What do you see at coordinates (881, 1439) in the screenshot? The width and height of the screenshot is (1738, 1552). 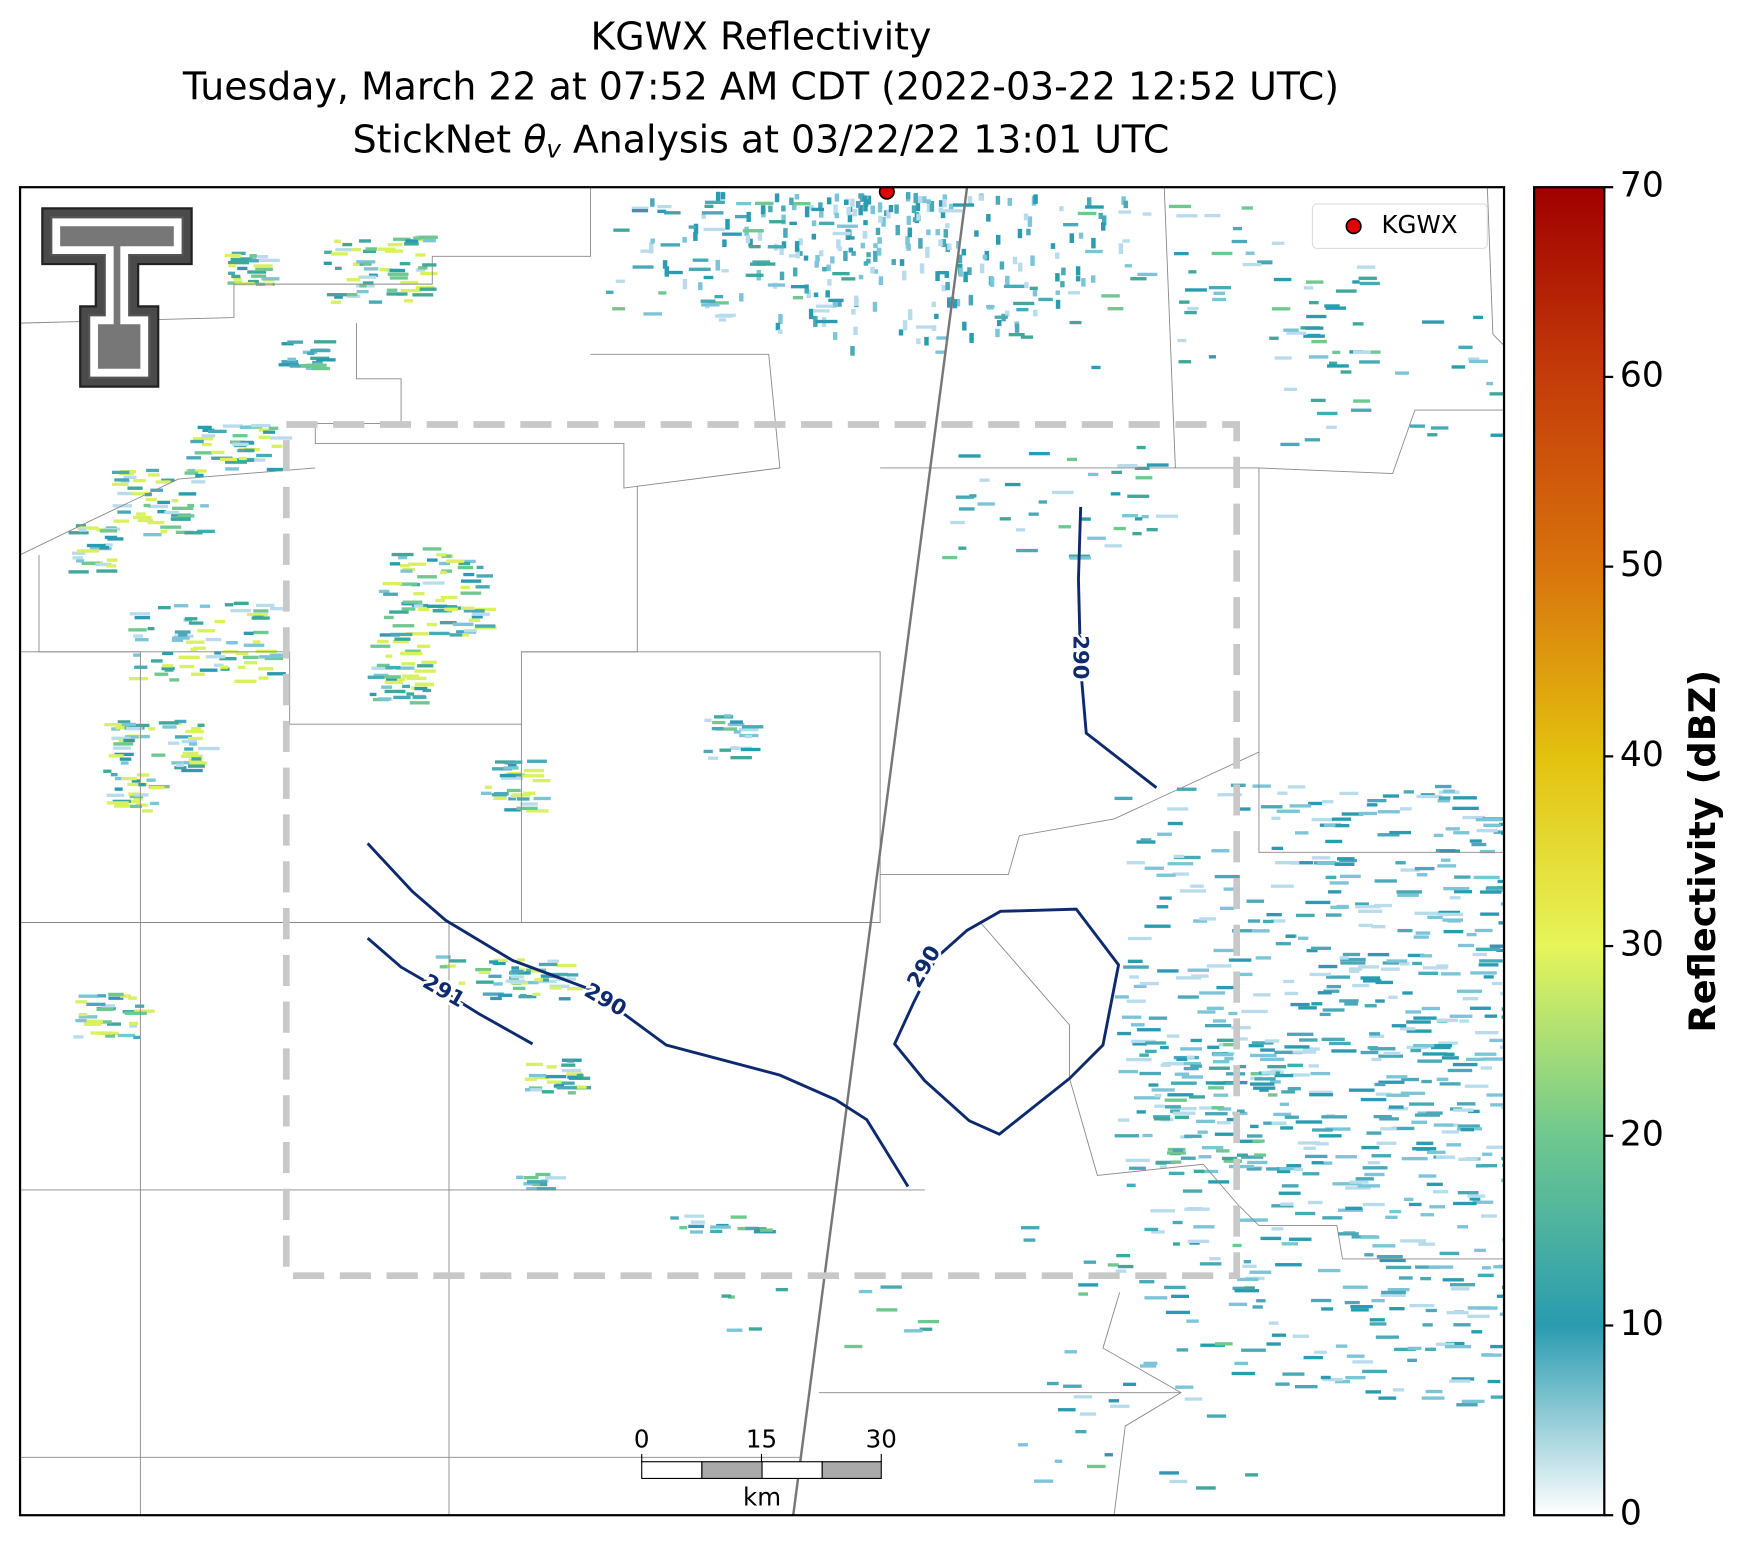 I see `scale-tick-label: 30` at bounding box center [881, 1439].